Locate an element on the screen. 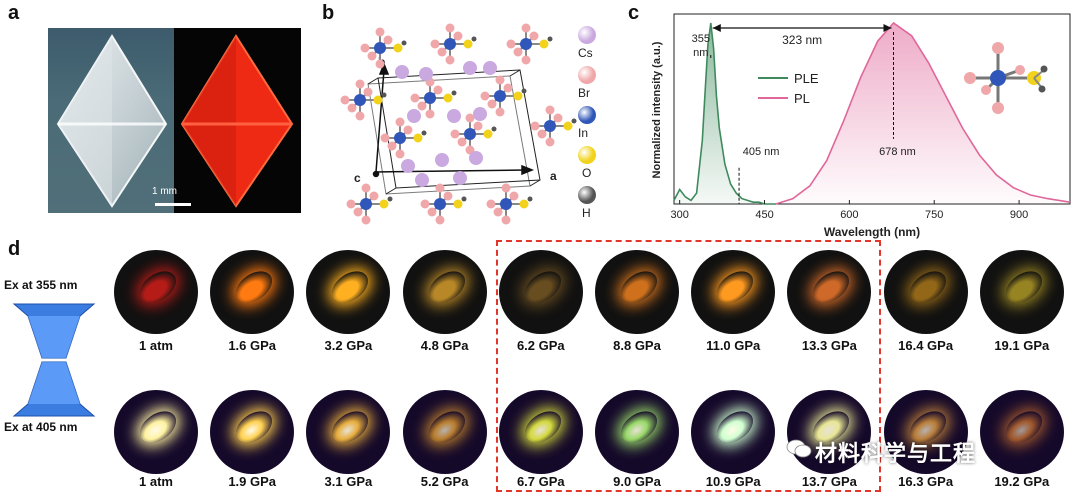  axis-arrows is located at coordinates (453, 119).